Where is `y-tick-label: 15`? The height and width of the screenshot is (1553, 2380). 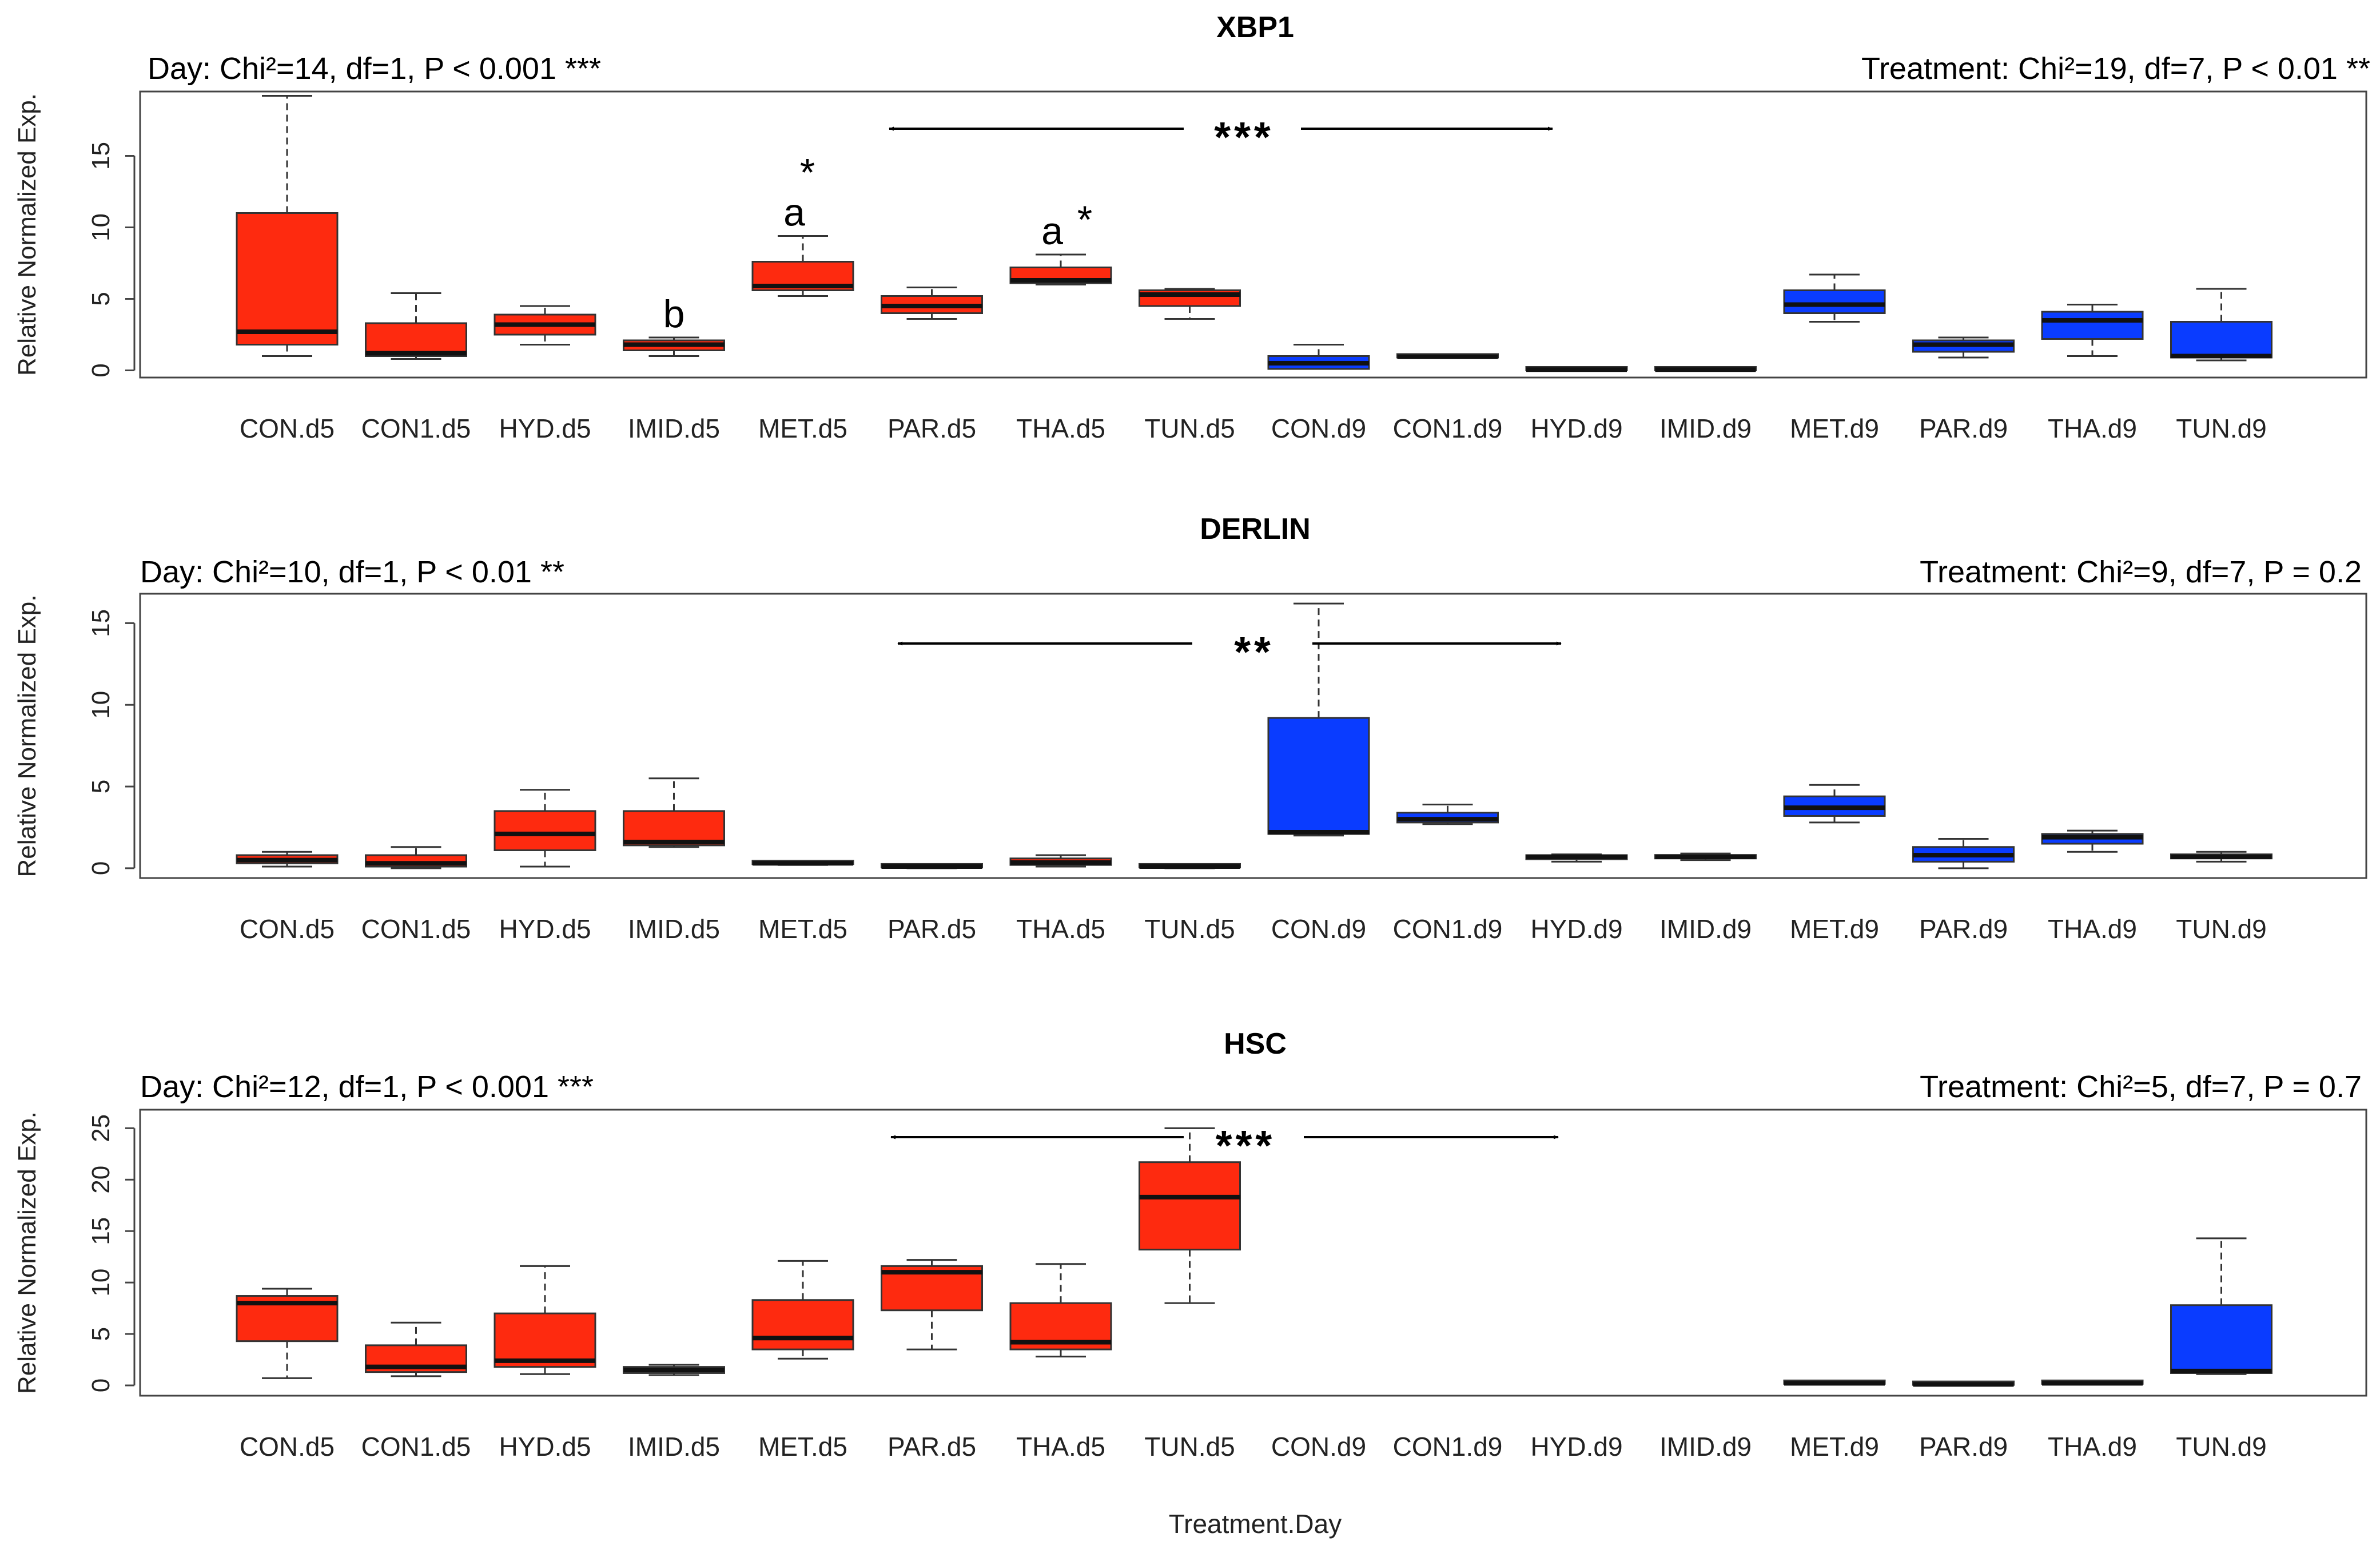 y-tick-label: 15 is located at coordinates (101, 1231).